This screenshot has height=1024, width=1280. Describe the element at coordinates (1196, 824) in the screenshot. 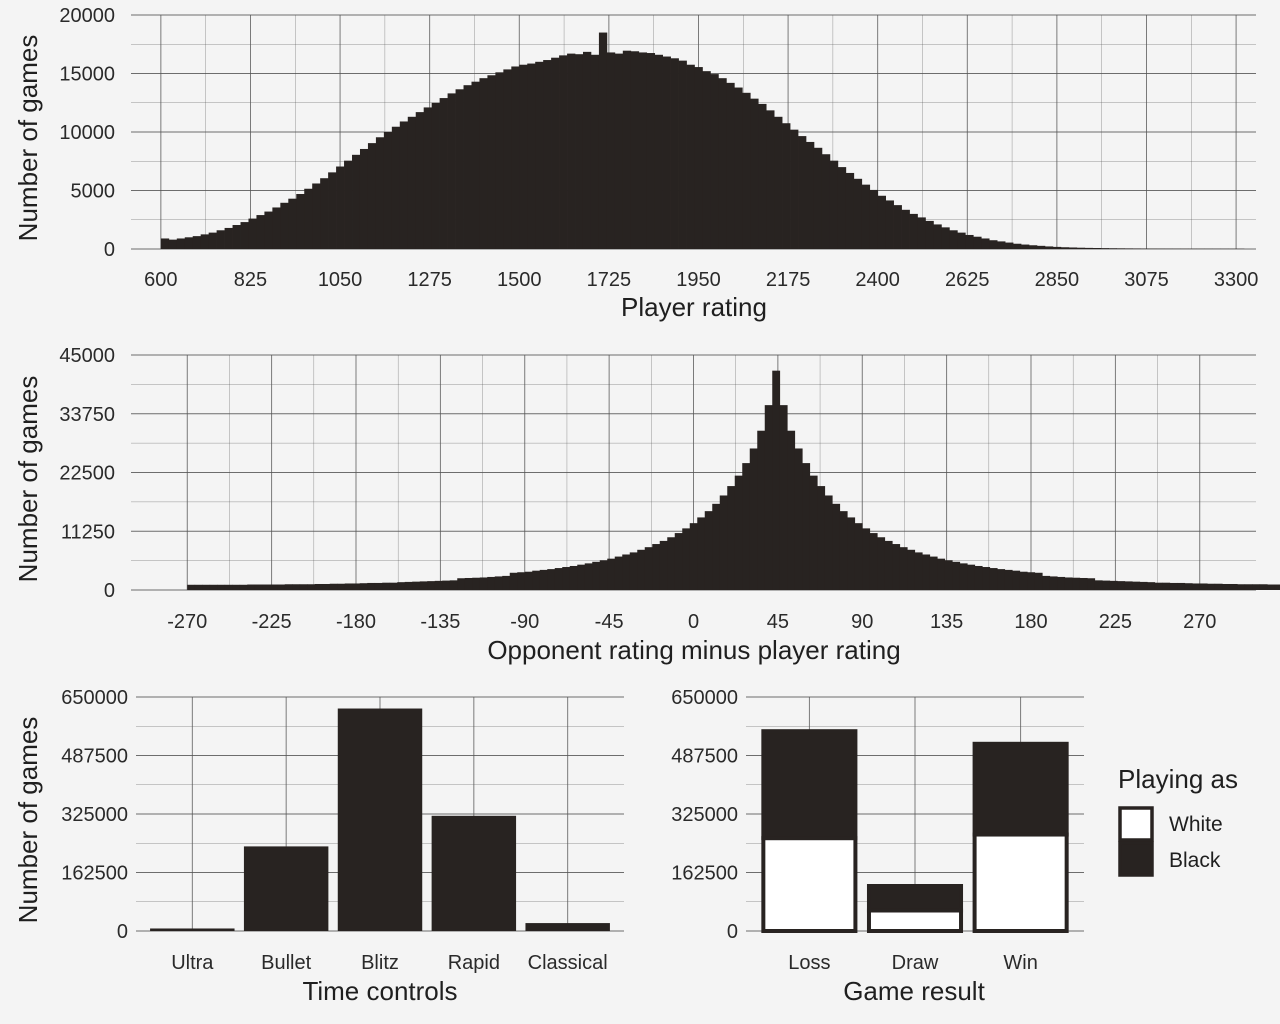

I see `legend-label-white: White` at that location.